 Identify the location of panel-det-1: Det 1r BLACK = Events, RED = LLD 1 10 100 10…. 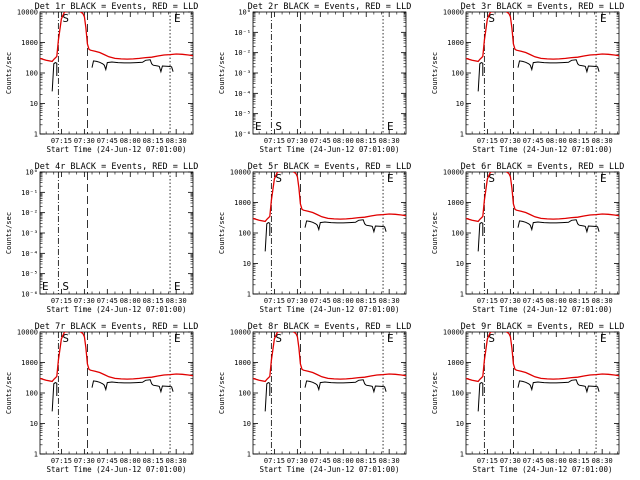
(101, 78).